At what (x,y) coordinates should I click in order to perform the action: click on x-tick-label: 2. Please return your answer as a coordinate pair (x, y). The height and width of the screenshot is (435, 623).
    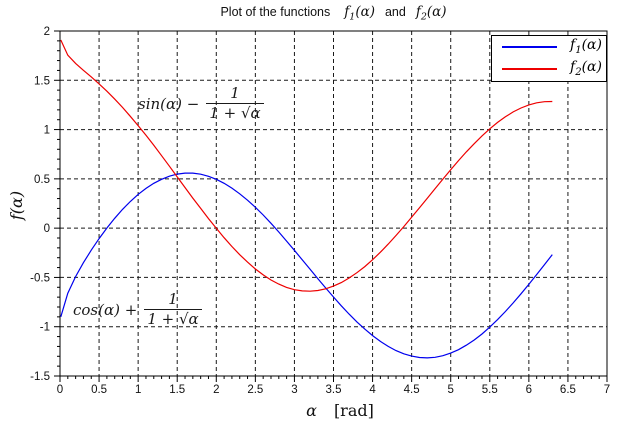
    Looking at the image, I should click on (216, 390).